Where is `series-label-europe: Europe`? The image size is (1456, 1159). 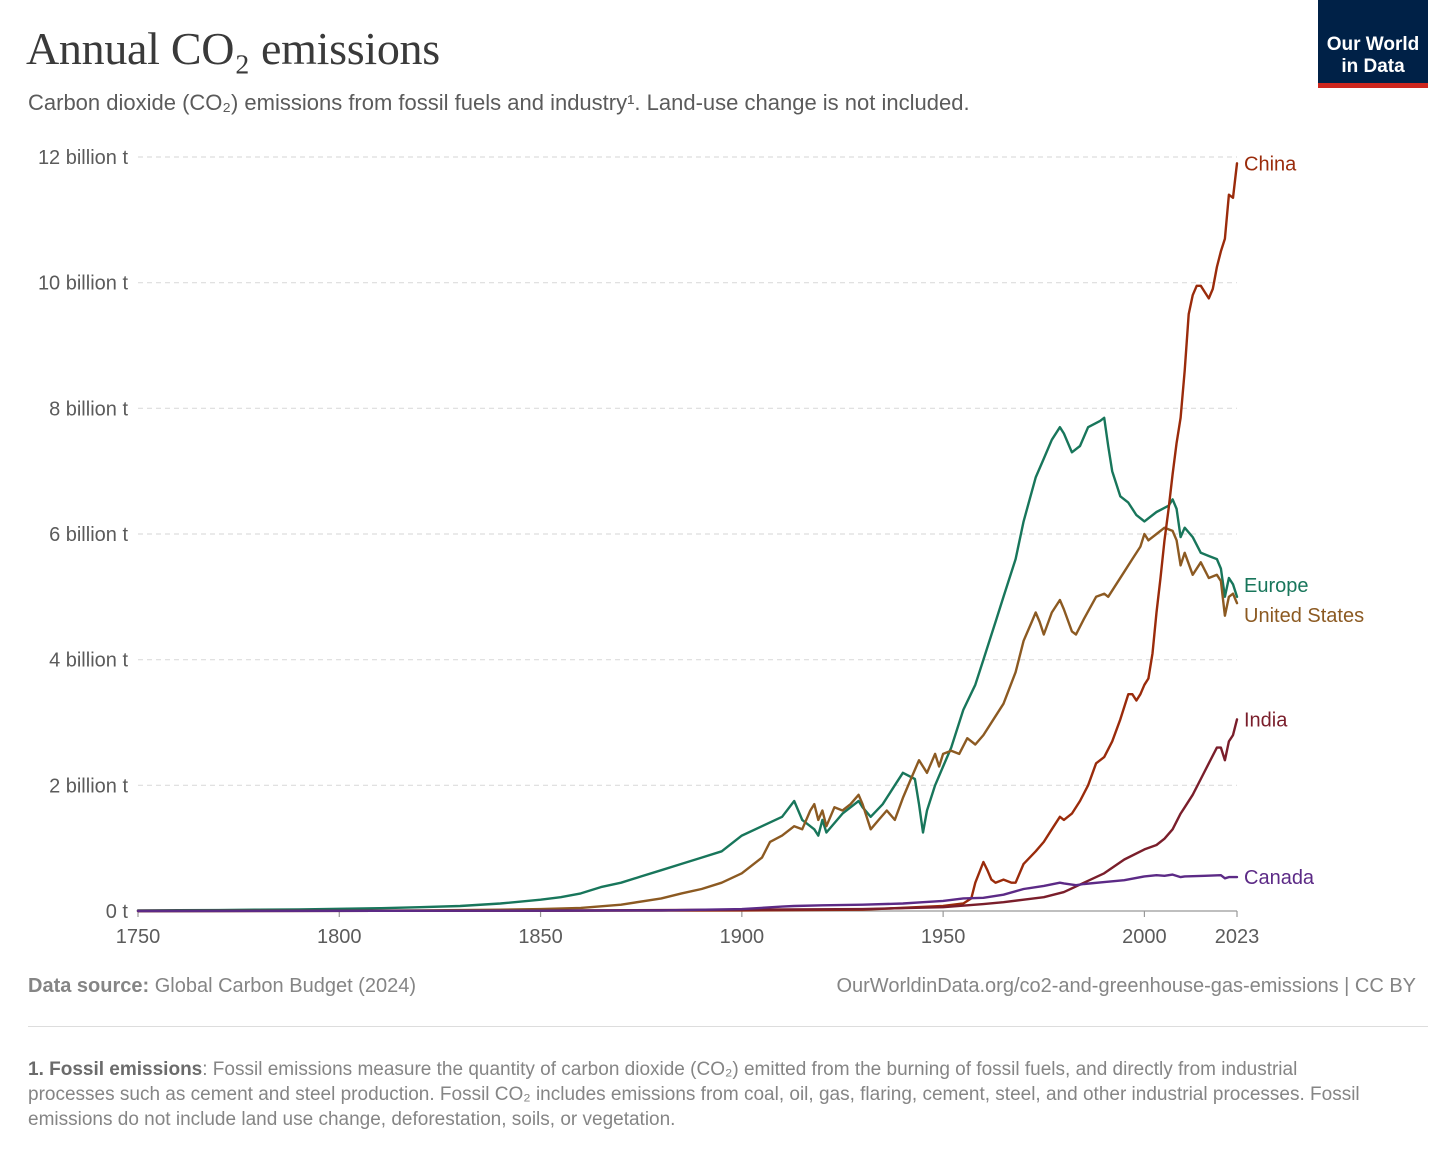
series-label-europe: Europe is located at coordinates (1276, 586).